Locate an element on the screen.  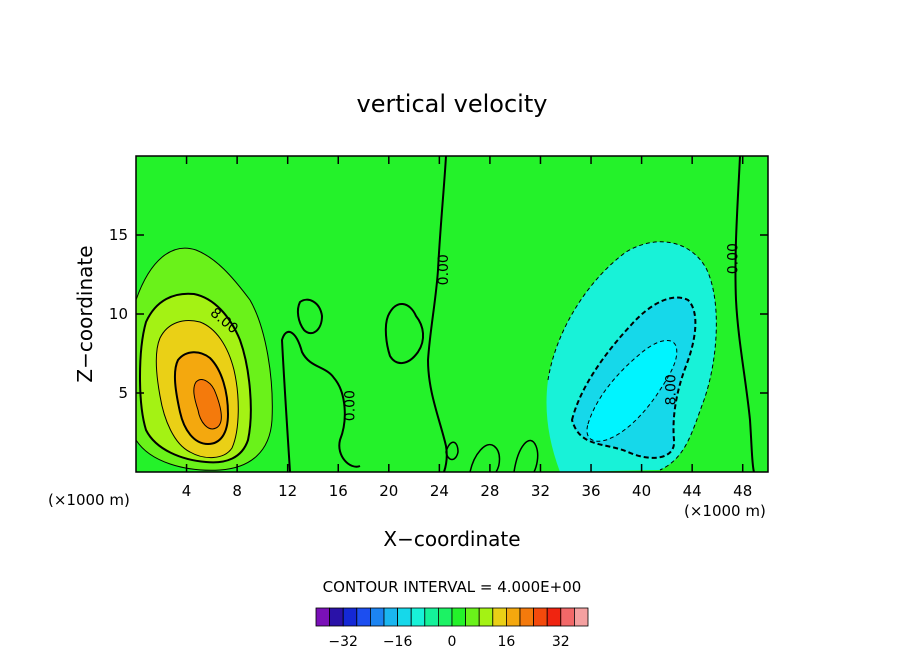
colorbar-tick-label: 16 is located at coordinates (506, 642).